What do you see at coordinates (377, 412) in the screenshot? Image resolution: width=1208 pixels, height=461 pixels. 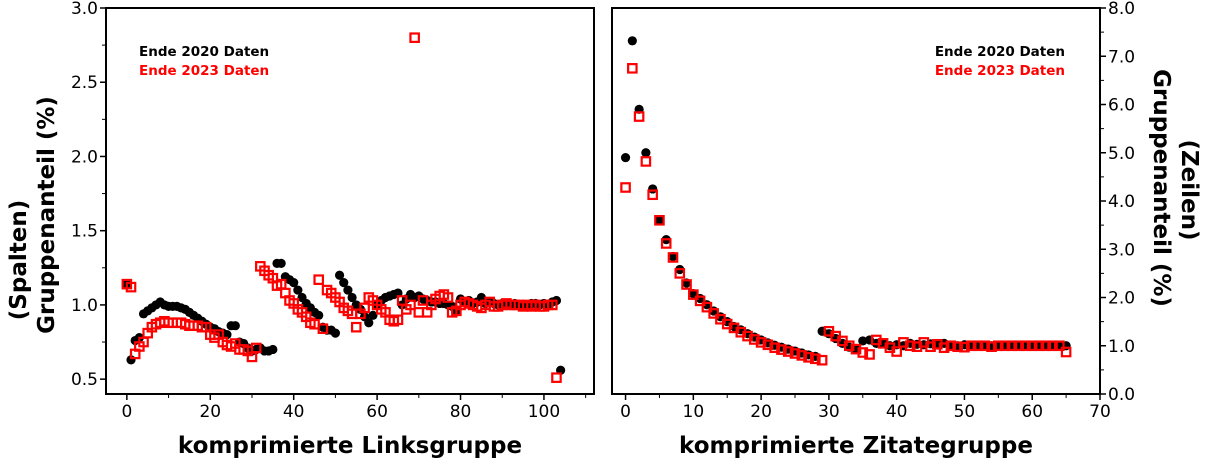 I see `left-x-tick-label: 60` at bounding box center [377, 412].